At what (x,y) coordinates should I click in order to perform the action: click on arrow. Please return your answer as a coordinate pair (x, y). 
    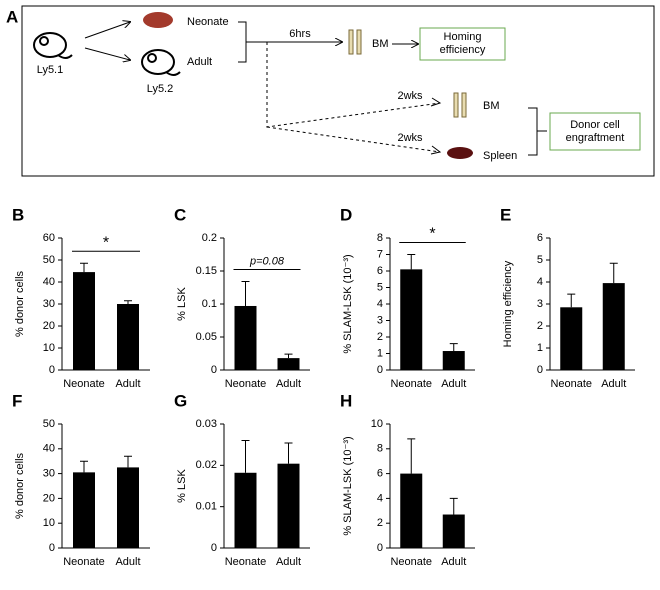
    Looking at the image, I should click on (107, 30).